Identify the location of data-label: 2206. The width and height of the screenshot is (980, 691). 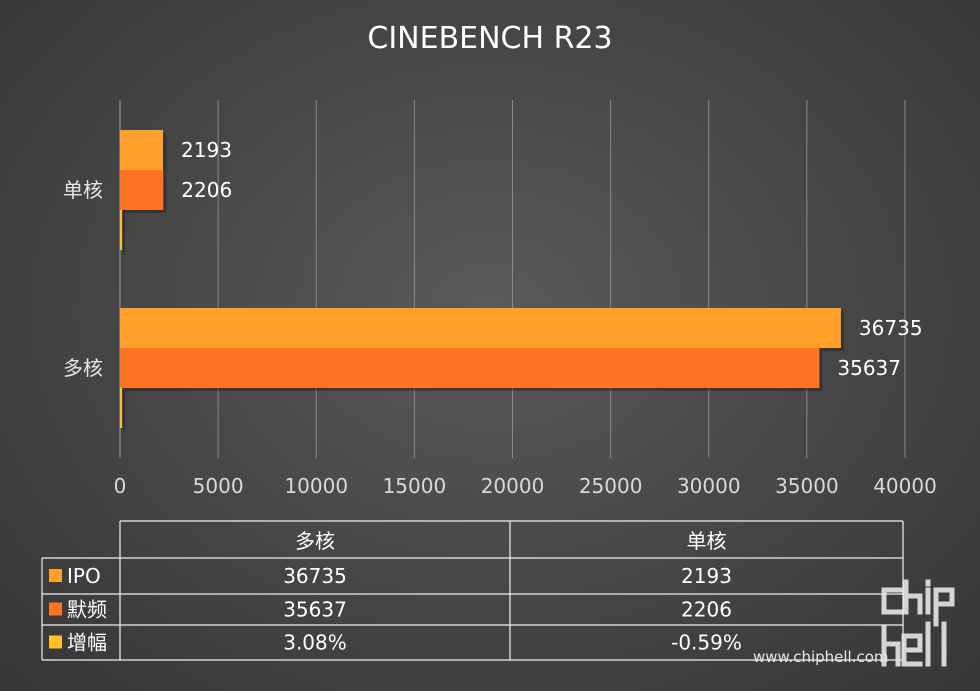
(206, 190).